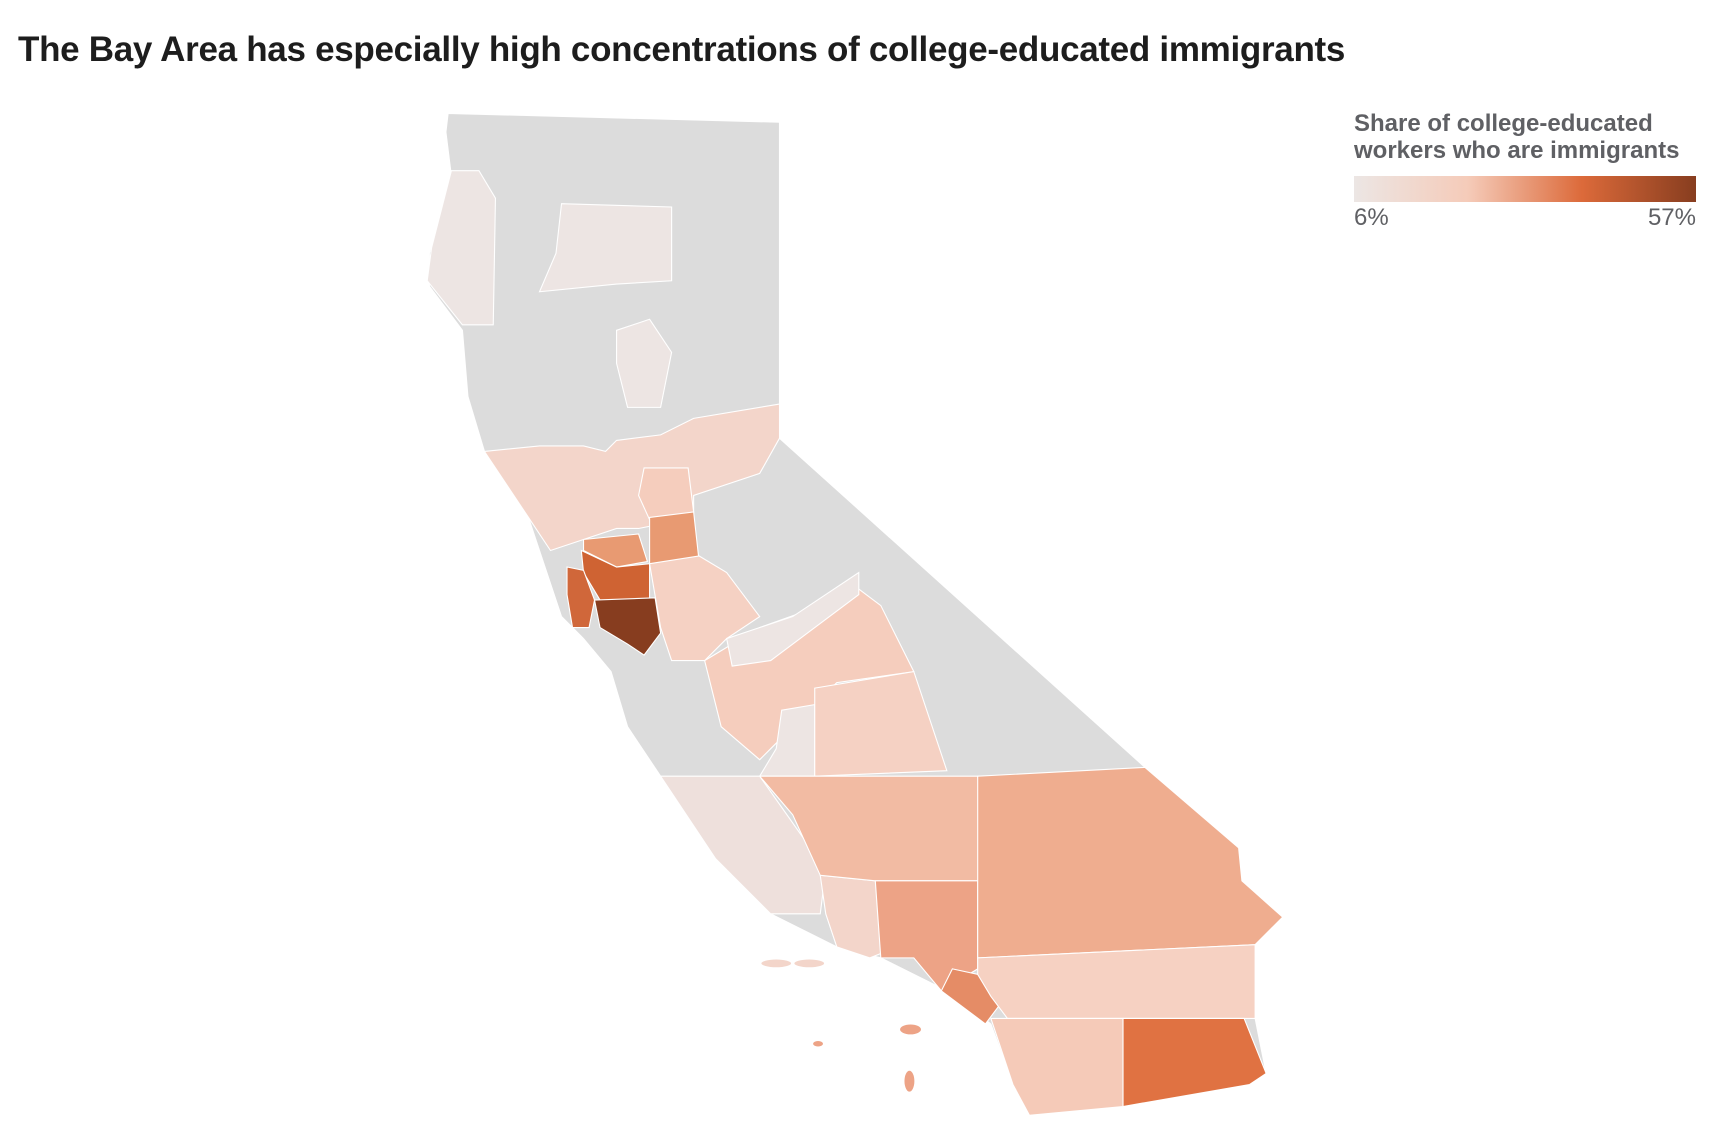 Image resolution: width=1718 pixels, height=1144 pixels. I want to click on county-butte, so click(644, 363).